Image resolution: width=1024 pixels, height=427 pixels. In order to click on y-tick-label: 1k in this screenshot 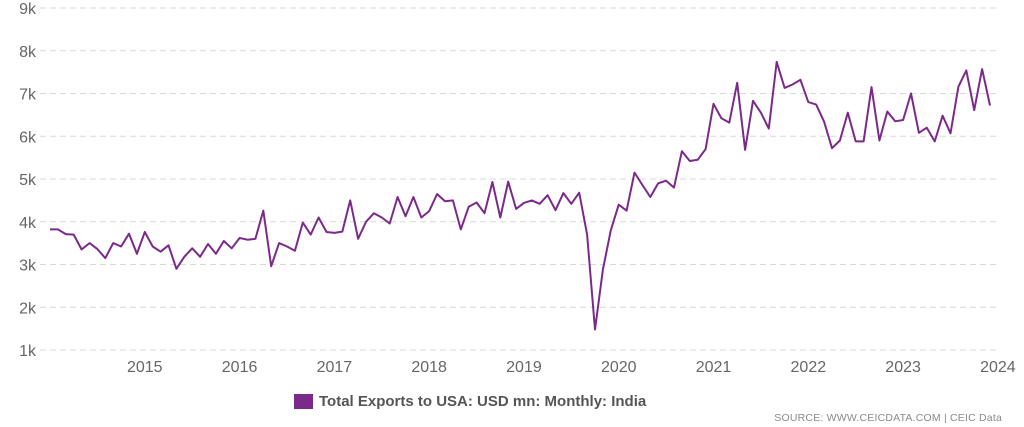, I will do `click(28, 351)`.